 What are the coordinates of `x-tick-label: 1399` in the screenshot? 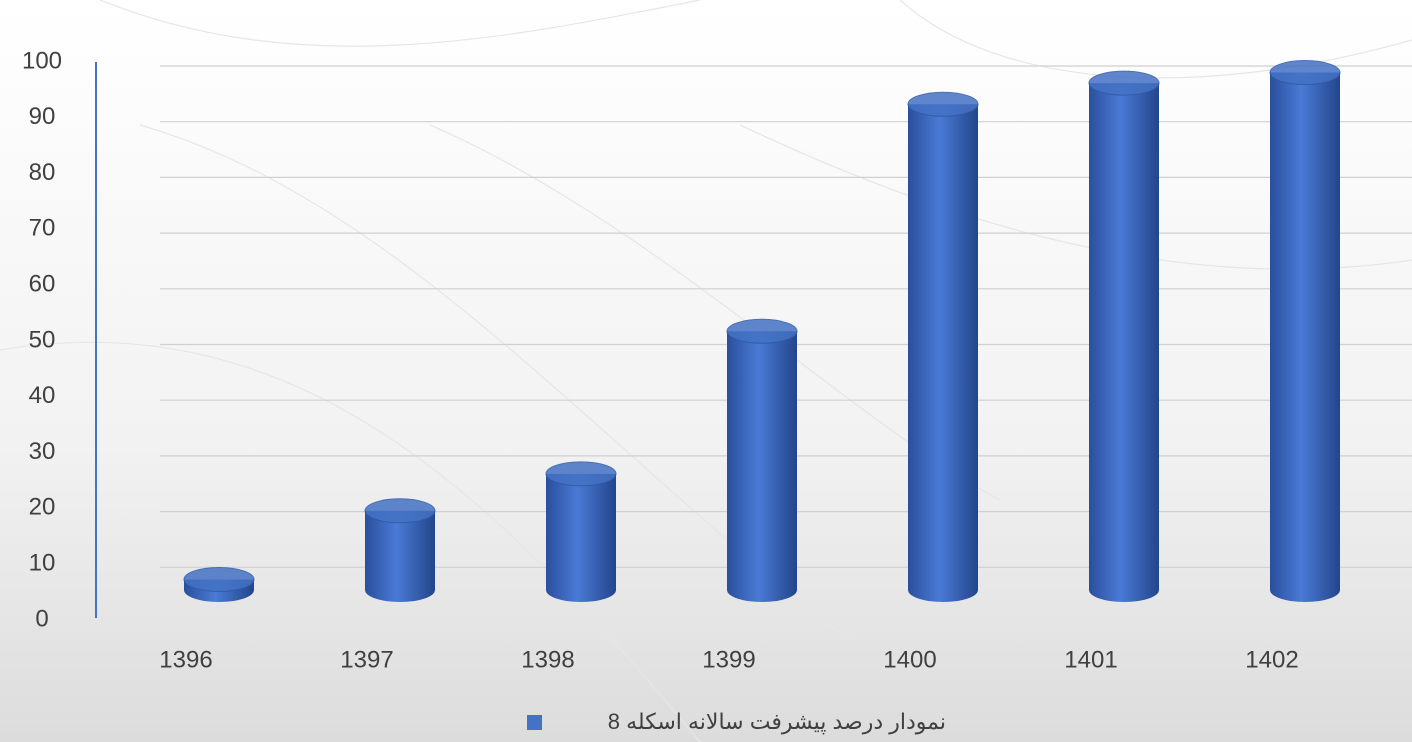 It's located at (728, 659).